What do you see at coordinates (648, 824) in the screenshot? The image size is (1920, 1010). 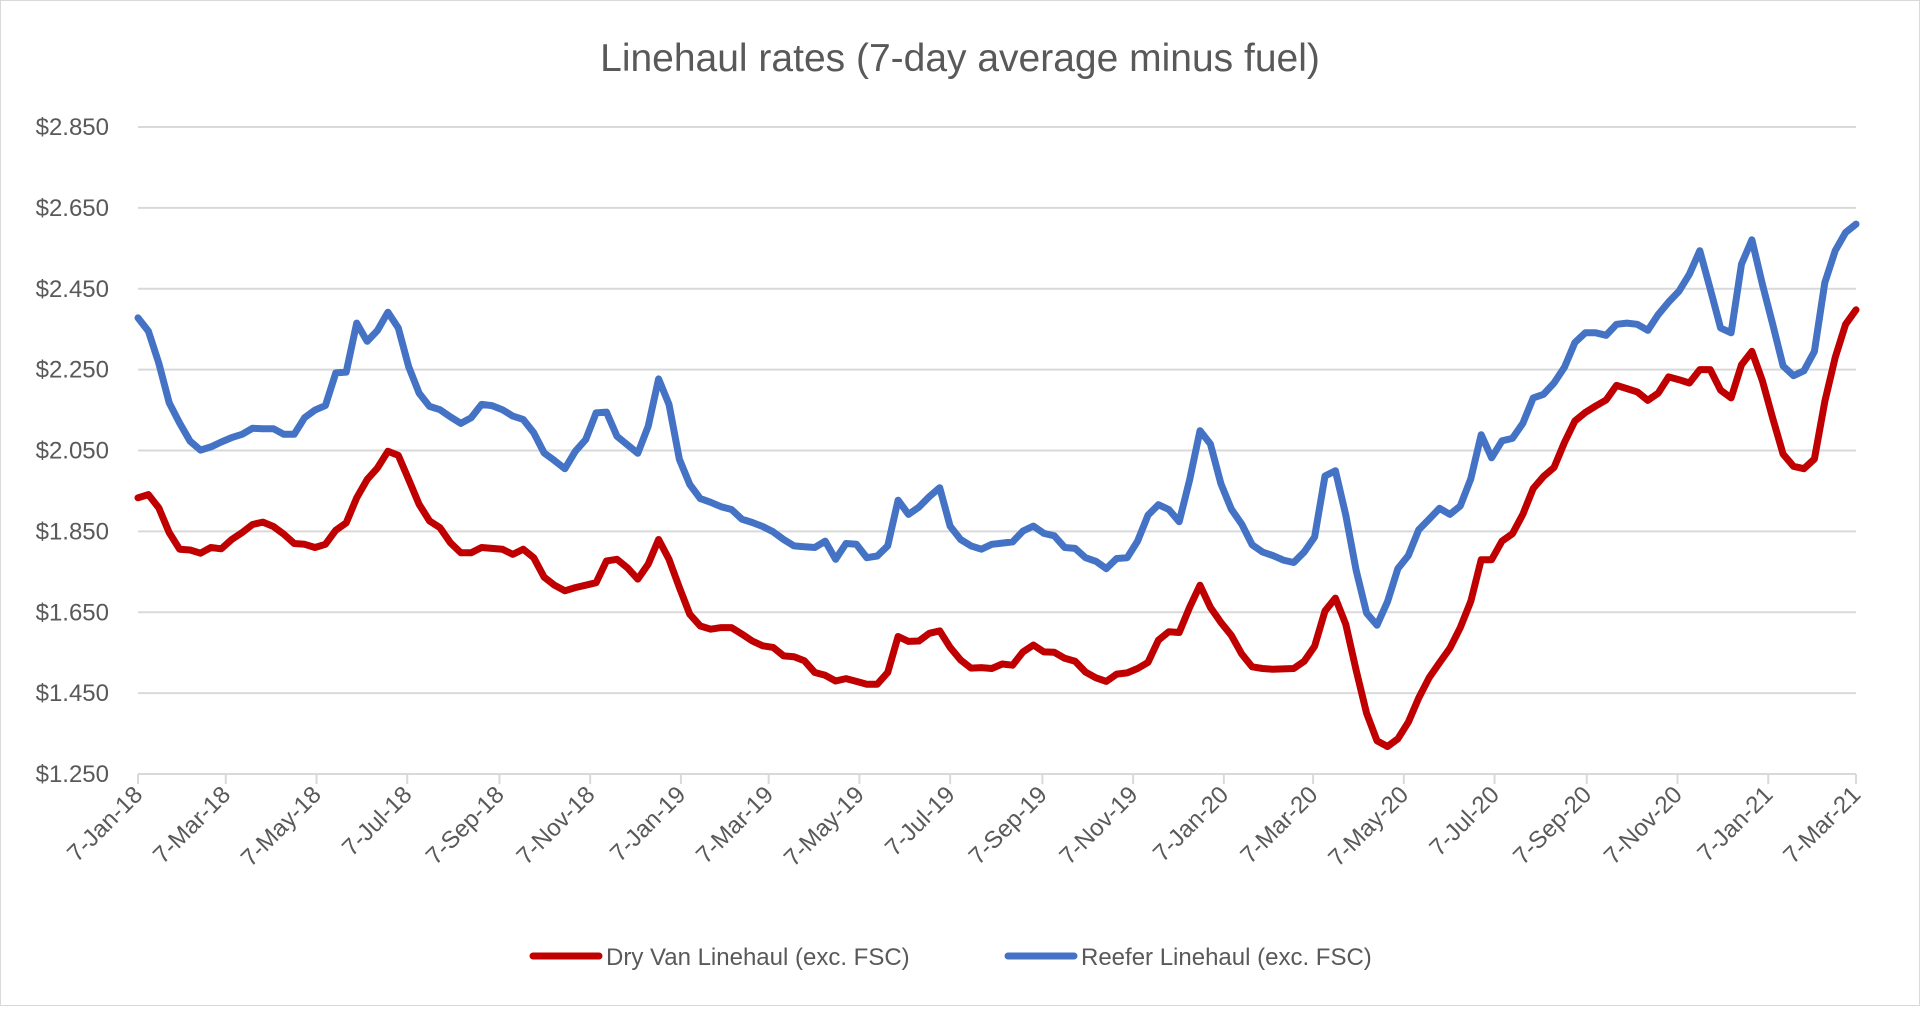 I see `x-tick-label: 7-Jan-19` at bounding box center [648, 824].